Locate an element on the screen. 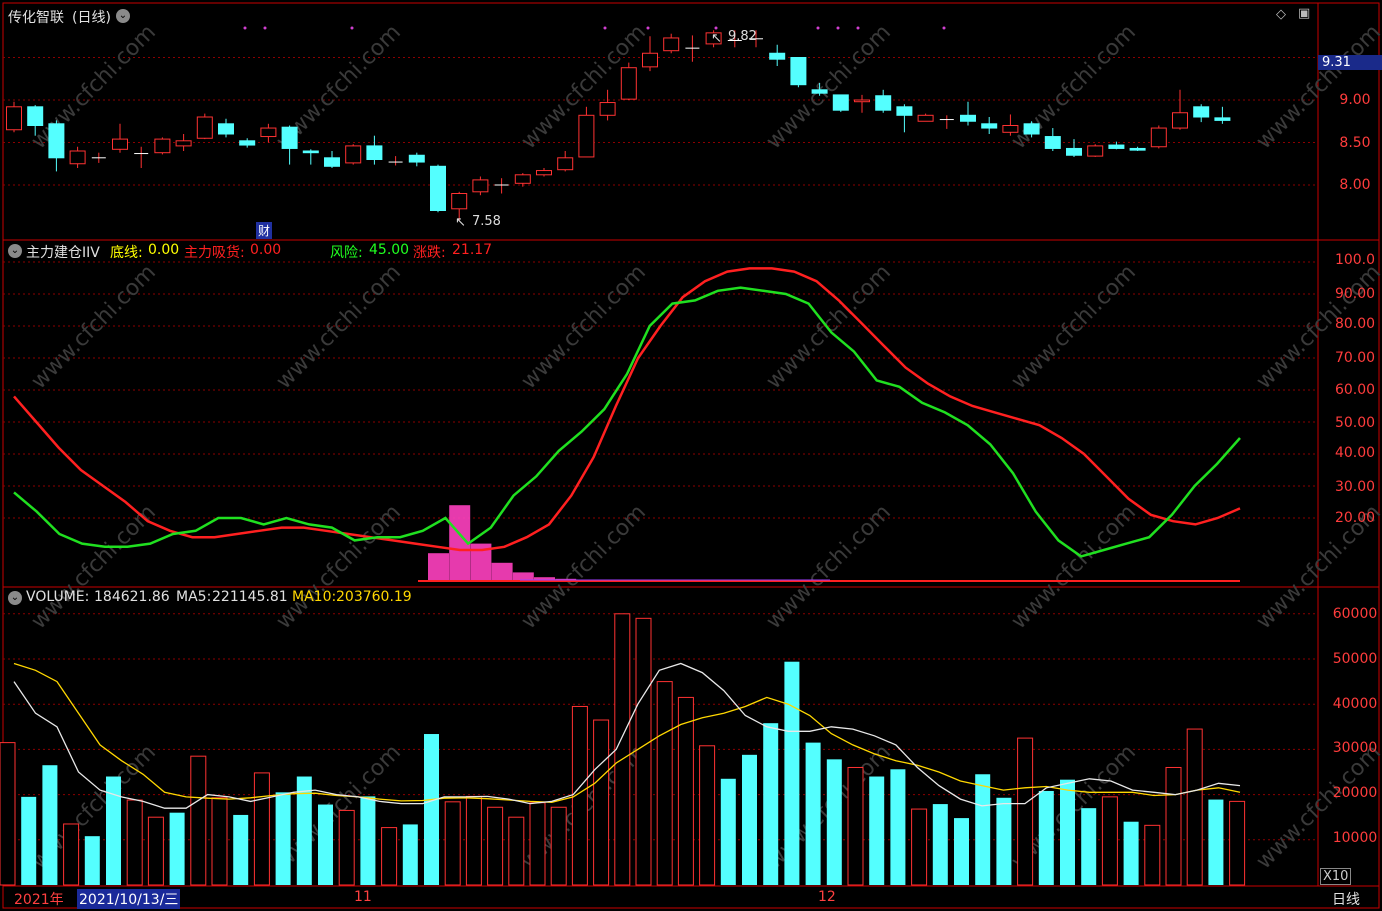 This screenshot has width=1382, height=911. window-icon: ▣ is located at coordinates (1304, 13).